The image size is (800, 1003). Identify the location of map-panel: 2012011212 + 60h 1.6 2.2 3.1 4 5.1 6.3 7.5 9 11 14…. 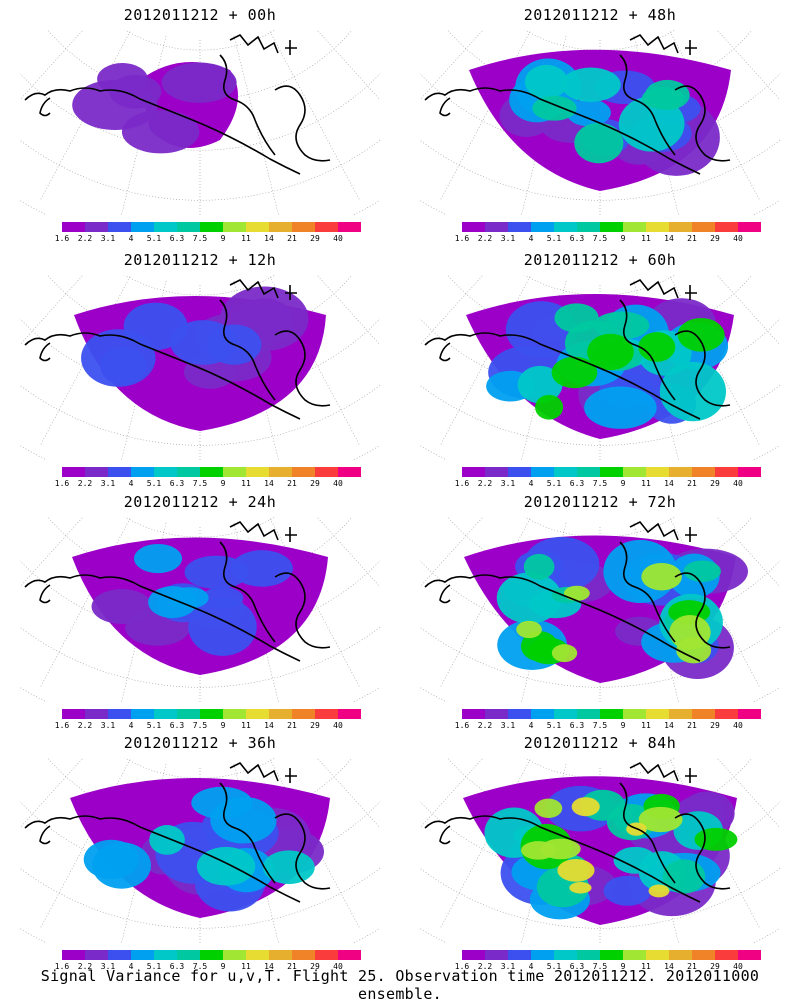
(600, 367).